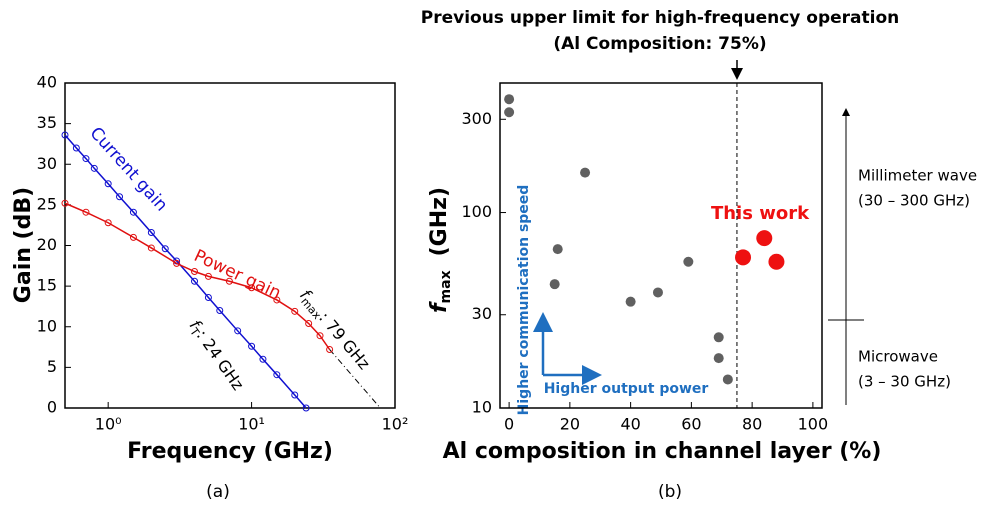 This screenshot has width=1000, height=514. What do you see at coordinates (630, 424) in the screenshot?
I see `x-tick-label: 40` at bounding box center [630, 424].